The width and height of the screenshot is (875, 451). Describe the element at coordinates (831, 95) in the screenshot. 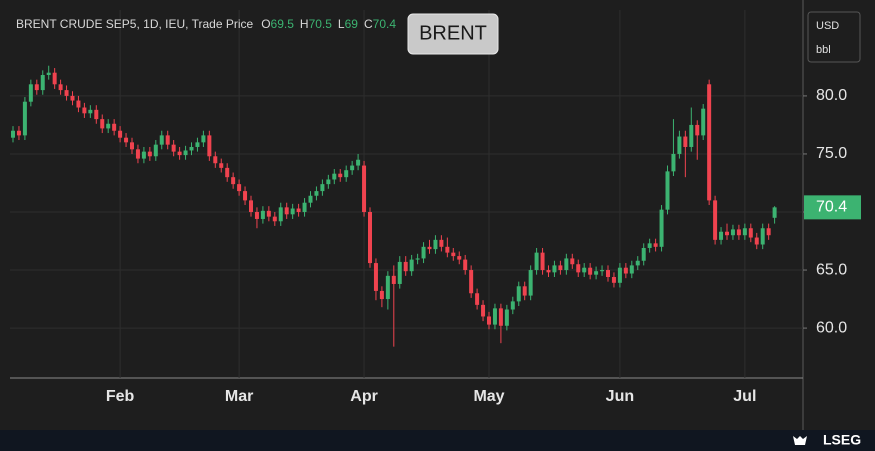

I see `y-tick-label: 80.0` at that location.